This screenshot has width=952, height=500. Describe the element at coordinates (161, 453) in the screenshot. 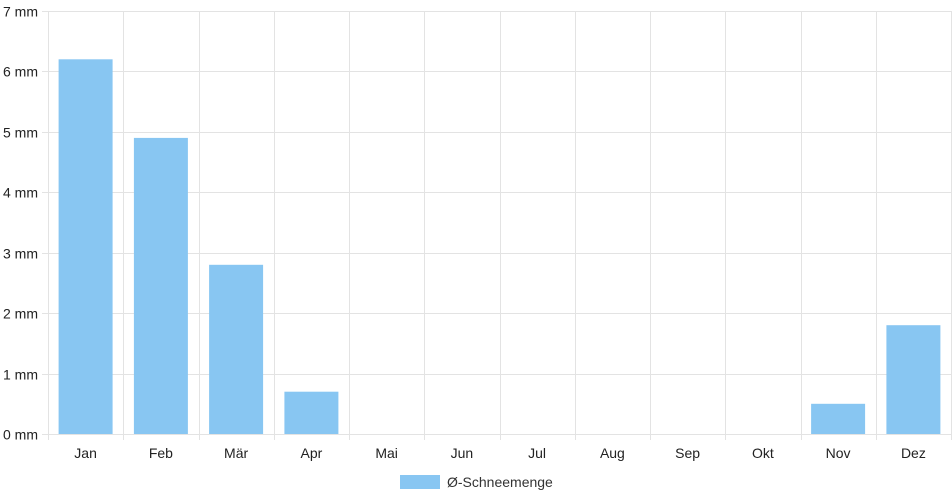

I see `x-tick-label: Feb` at that location.